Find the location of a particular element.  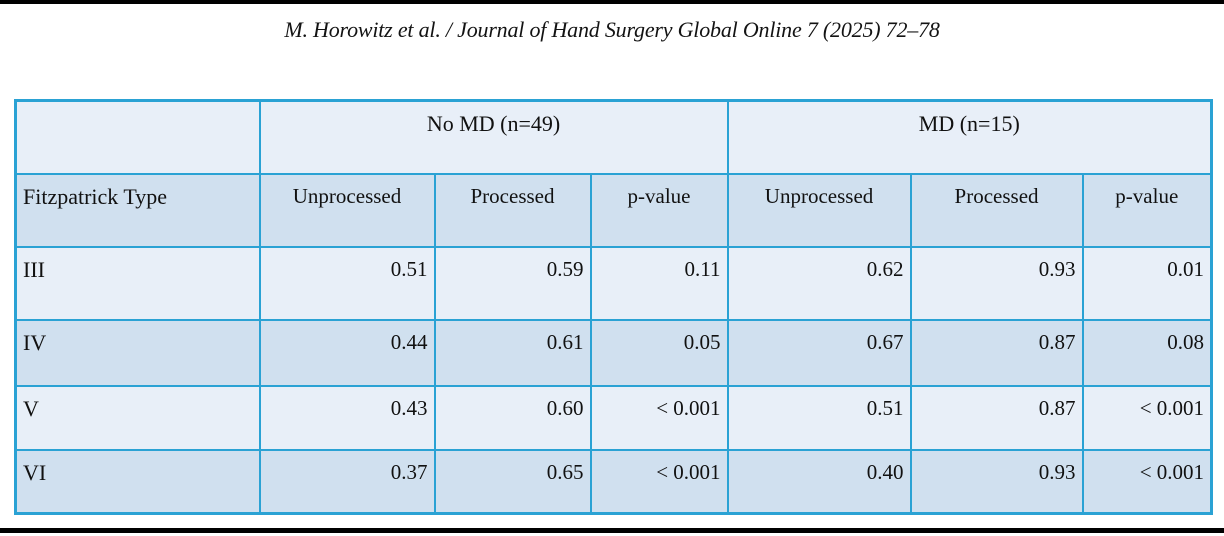

value-cell: 0.61 is located at coordinates (512, 352).